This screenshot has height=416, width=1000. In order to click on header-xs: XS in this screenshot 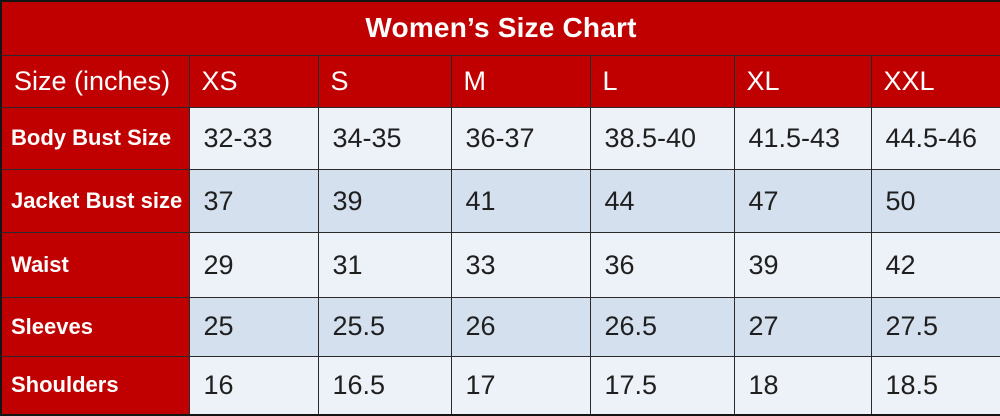, I will do `click(253, 81)`.